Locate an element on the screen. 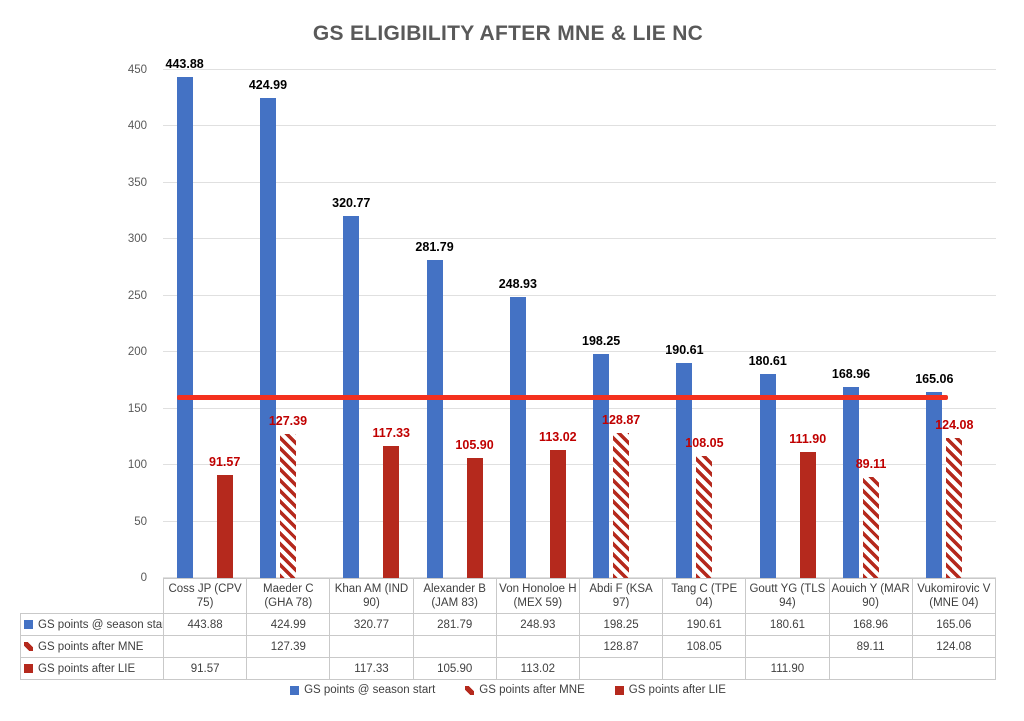 Image resolution: width=1024 pixels, height=721 pixels. table-header-cell: Tang C (TPE 04) is located at coordinates (704, 596).